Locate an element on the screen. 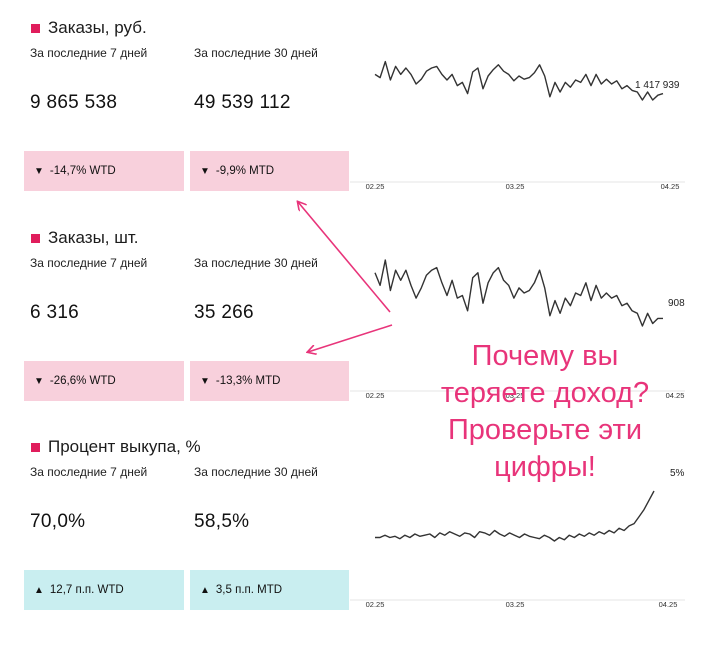  change-text: -13,3% MTD is located at coordinates (248, 381).